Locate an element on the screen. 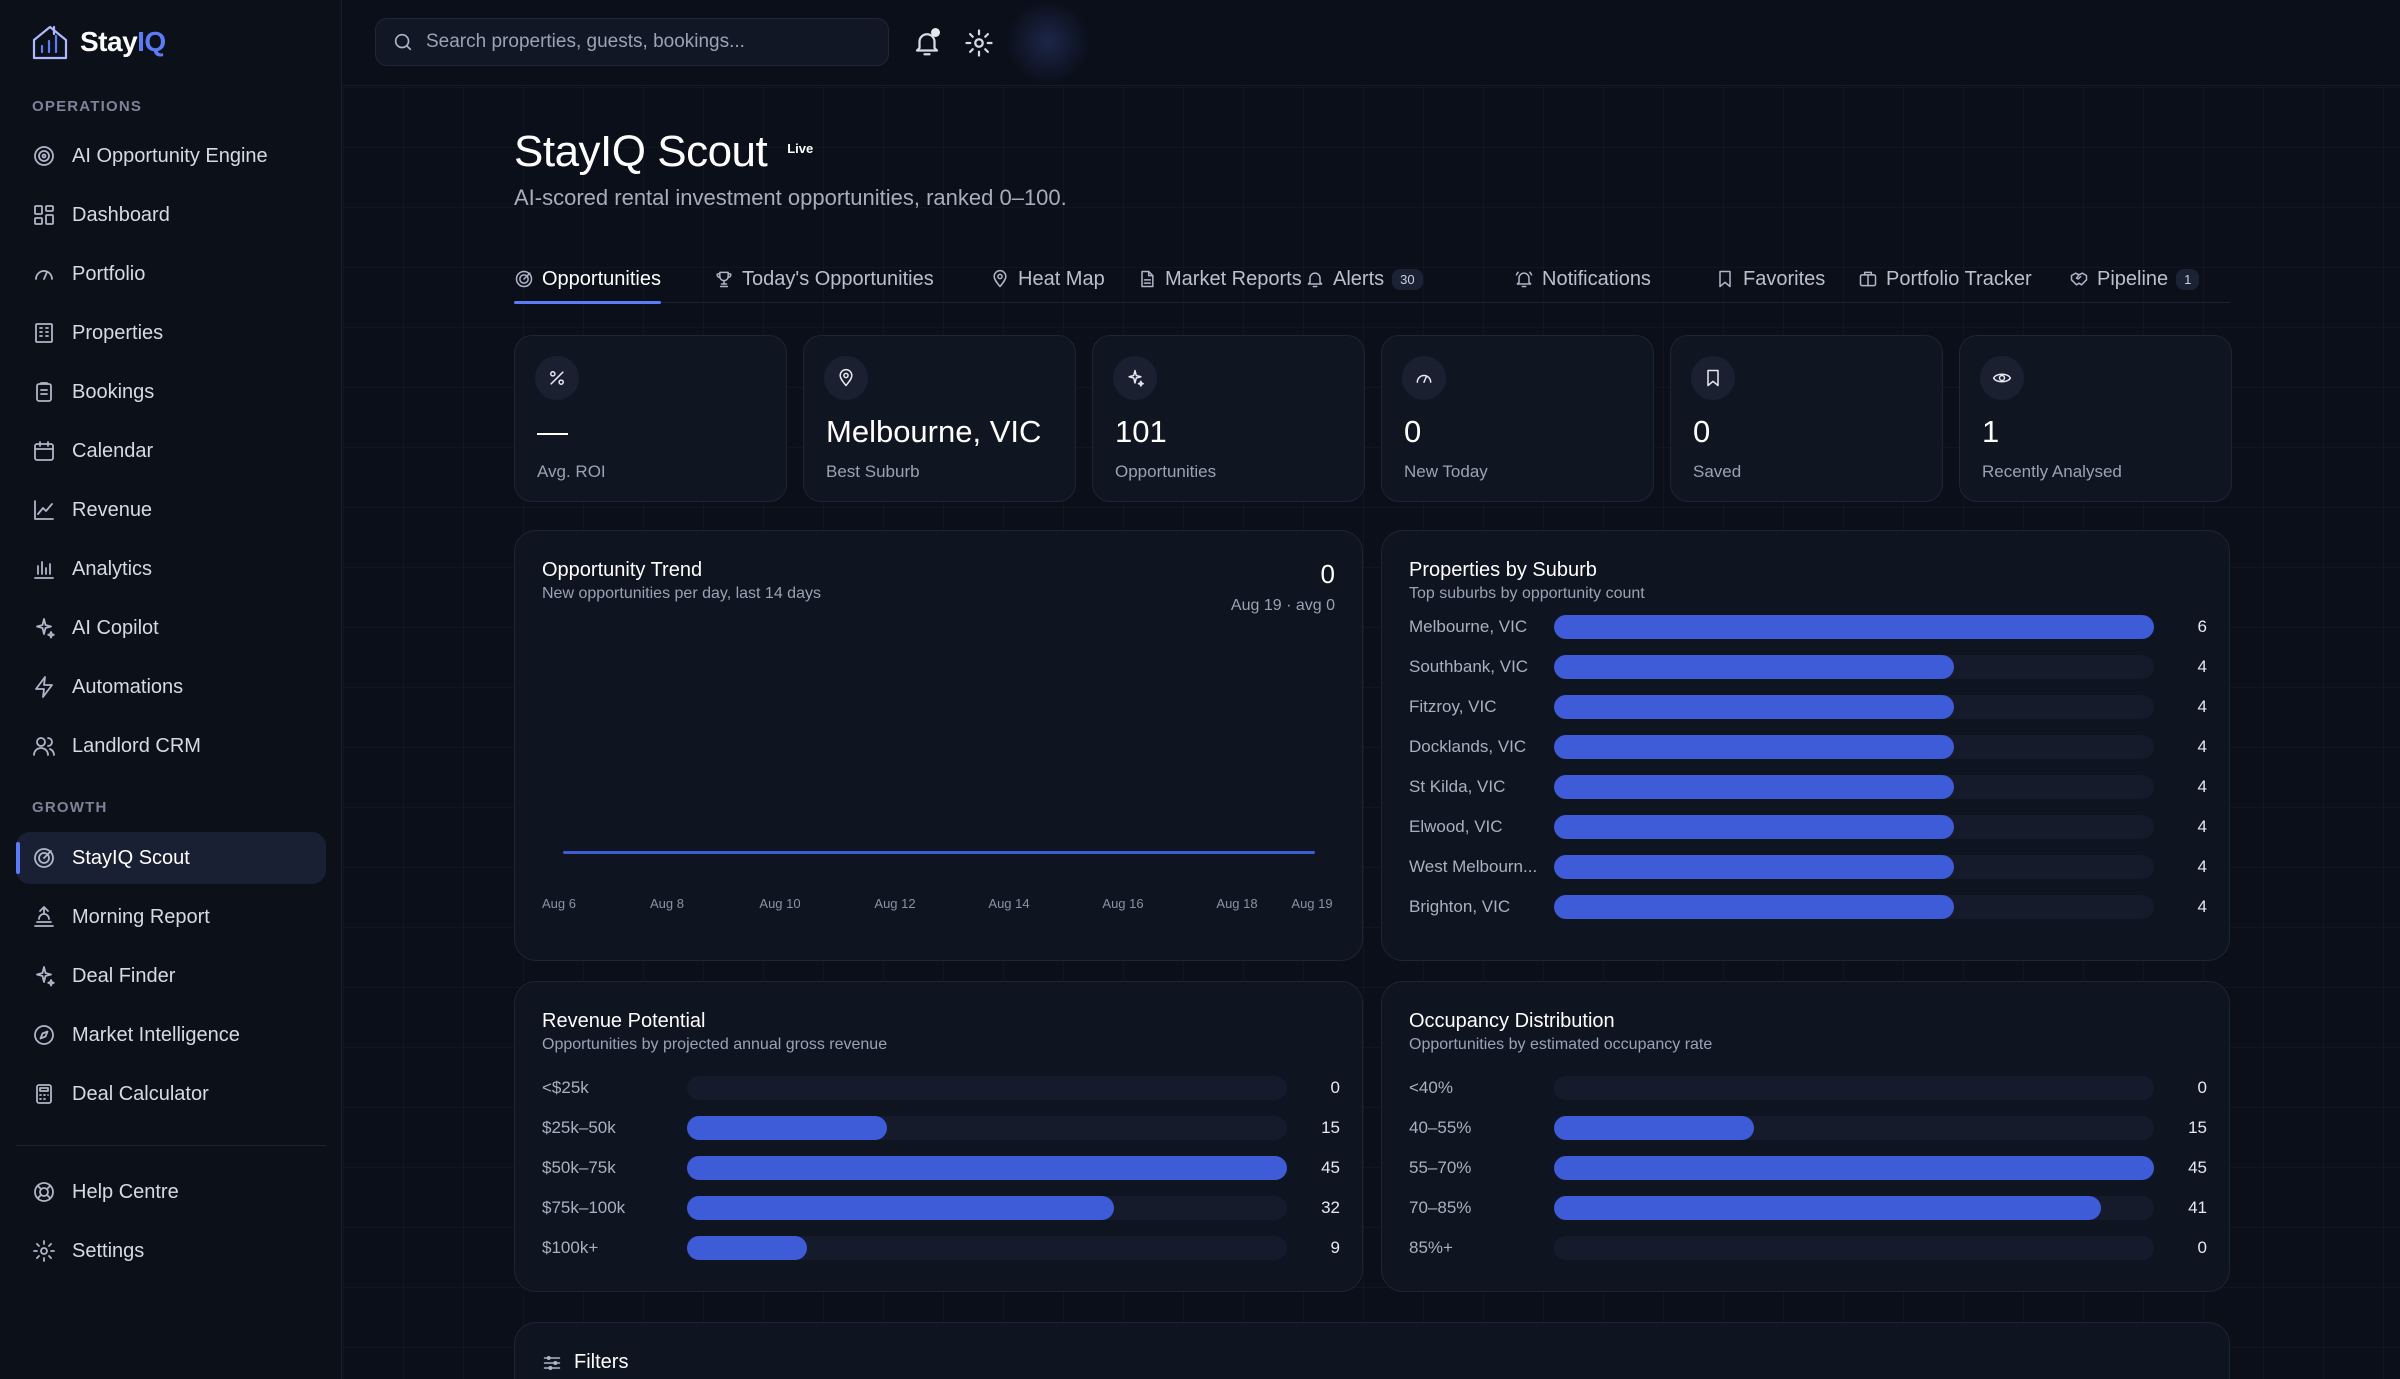  bar-category-label: 70–85% is located at coordinates (1440, 1207).